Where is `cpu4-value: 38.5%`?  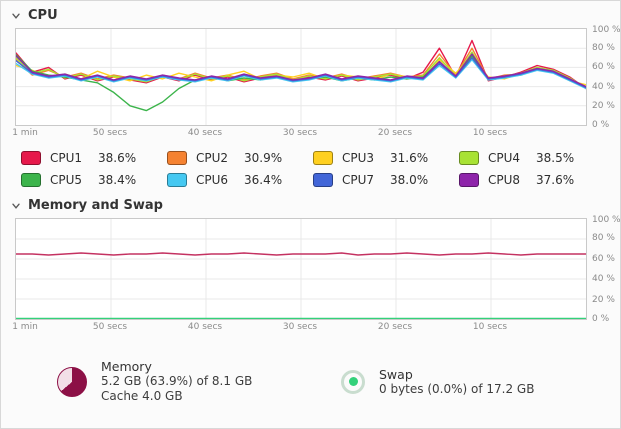 cpu4-value: 38.5% is located at coordinates (555, 158).